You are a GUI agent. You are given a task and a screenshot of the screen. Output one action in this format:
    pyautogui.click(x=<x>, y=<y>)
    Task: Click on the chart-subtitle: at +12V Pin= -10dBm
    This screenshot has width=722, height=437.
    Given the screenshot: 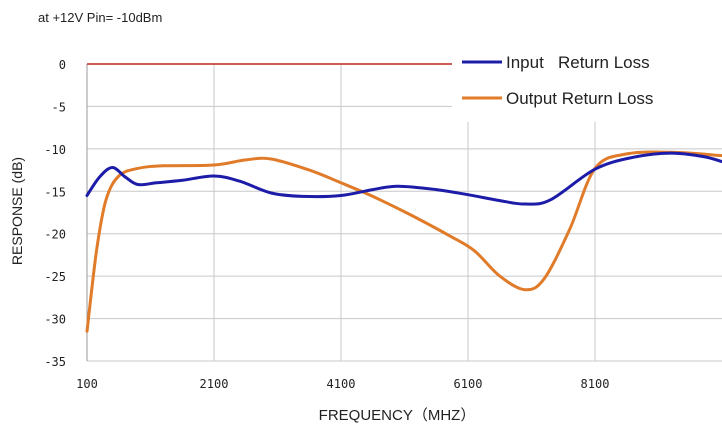 What is the action you would take?
    pyautogui.click(x=100, y=17)
    